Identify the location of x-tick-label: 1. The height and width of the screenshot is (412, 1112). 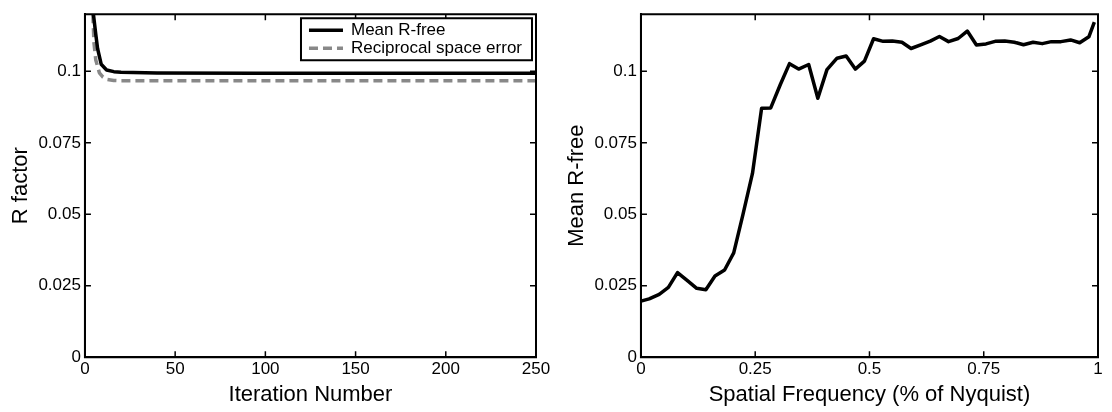
(1098, 369).